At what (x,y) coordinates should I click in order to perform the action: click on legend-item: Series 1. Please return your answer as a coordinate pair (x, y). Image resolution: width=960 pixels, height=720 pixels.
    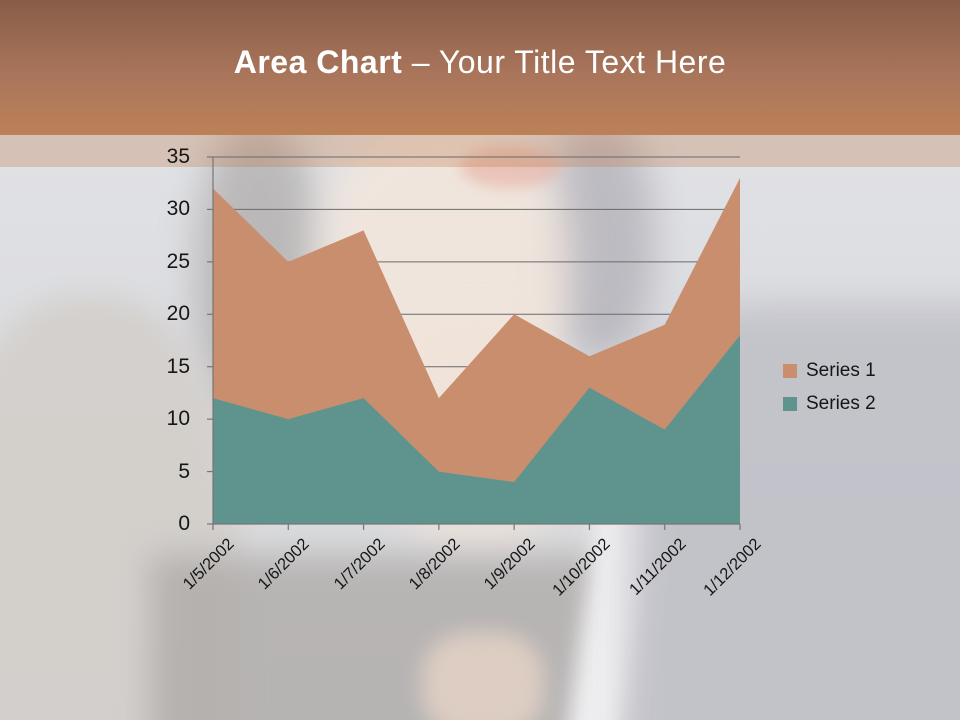
    Looking at the image, I should click on (829, 371).